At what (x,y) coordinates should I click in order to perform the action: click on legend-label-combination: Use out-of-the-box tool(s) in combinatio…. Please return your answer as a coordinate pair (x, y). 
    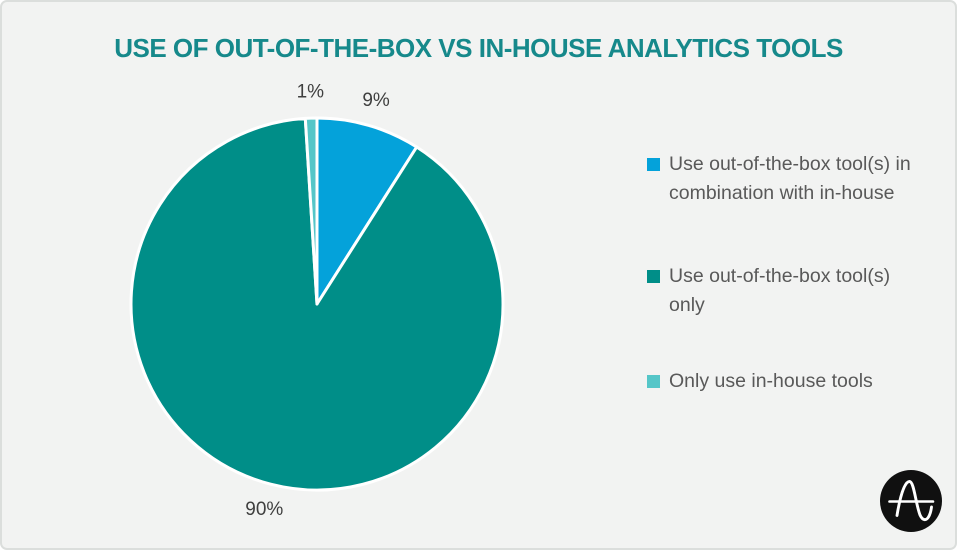
    Looking at the image, I should click on (790, 178).